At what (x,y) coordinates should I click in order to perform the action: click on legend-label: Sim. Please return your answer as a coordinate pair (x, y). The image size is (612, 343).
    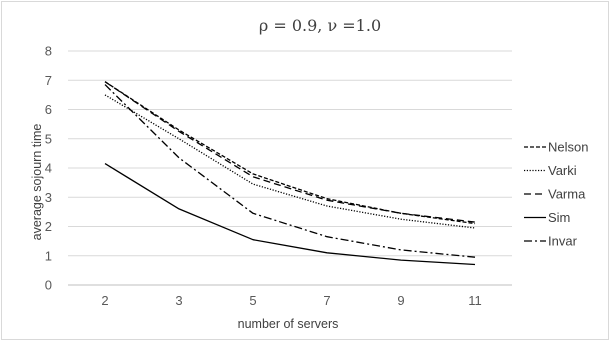
    Looking at the image, I should click on (559, 217).